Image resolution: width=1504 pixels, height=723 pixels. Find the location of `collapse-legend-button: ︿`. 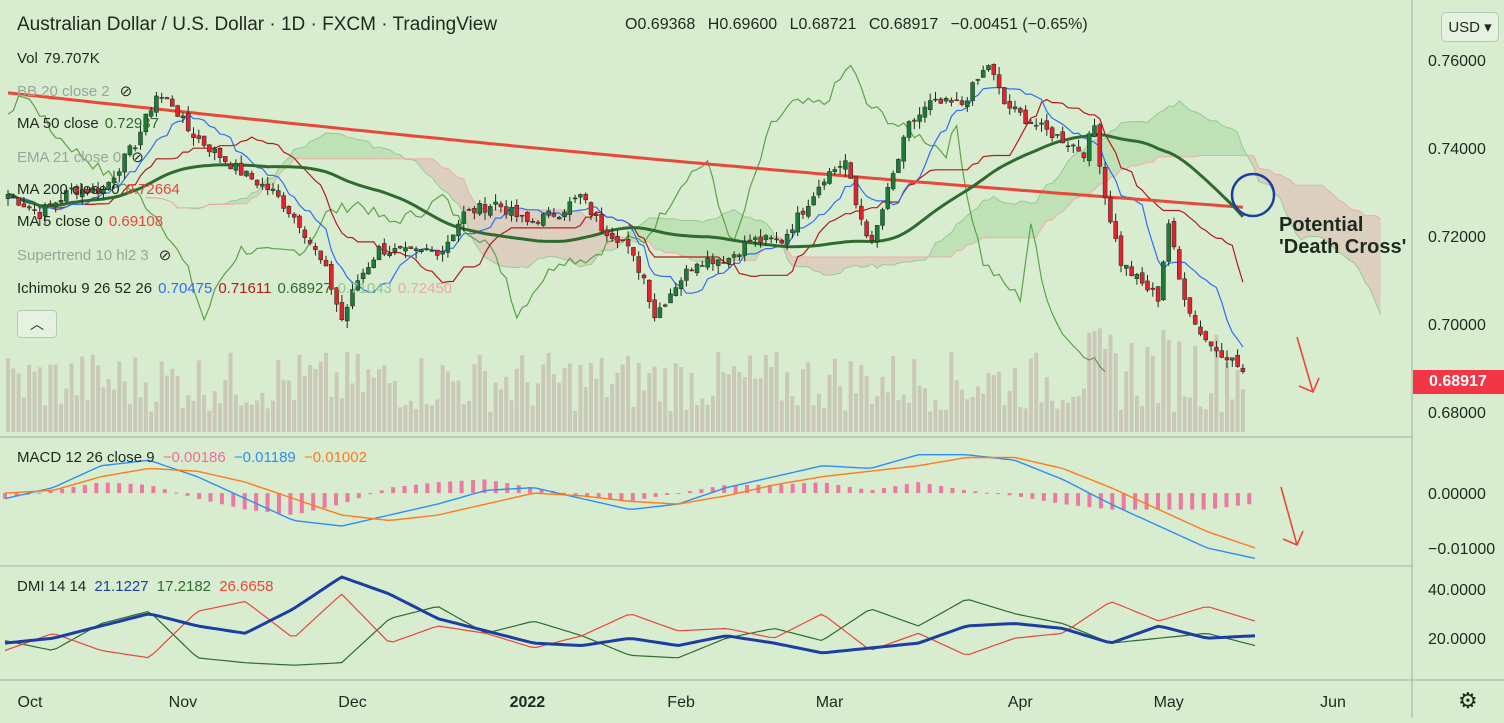

collapse-legend-button: ︿ is located at coordinates (37, 324).